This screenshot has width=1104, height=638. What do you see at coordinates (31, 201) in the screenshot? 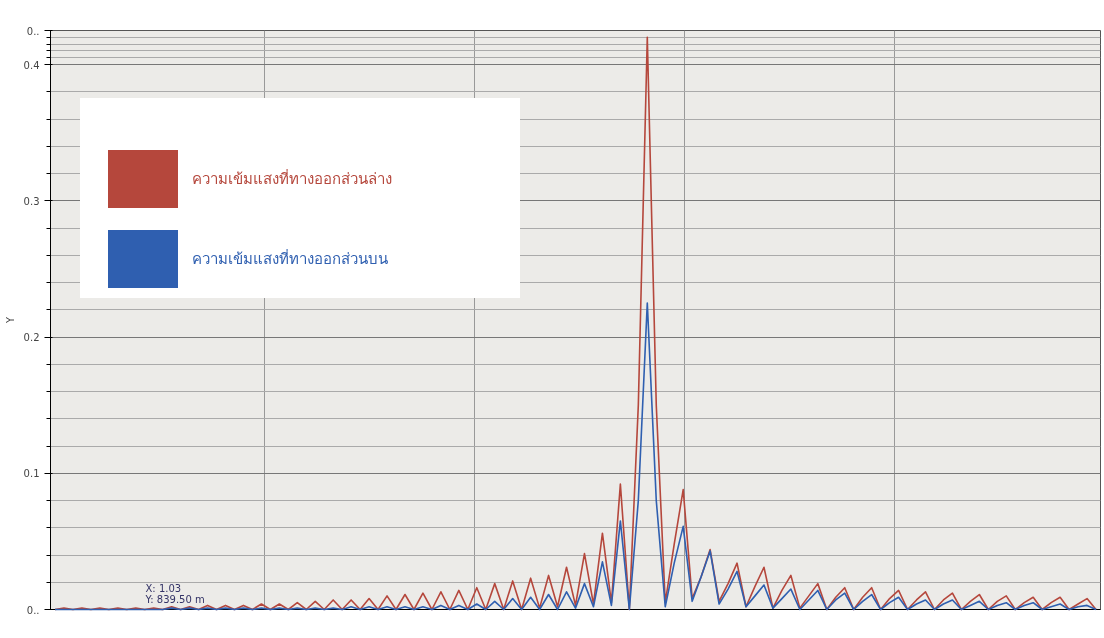
I see `y-tick-label: 0.3` at bounding box center [31, 201].